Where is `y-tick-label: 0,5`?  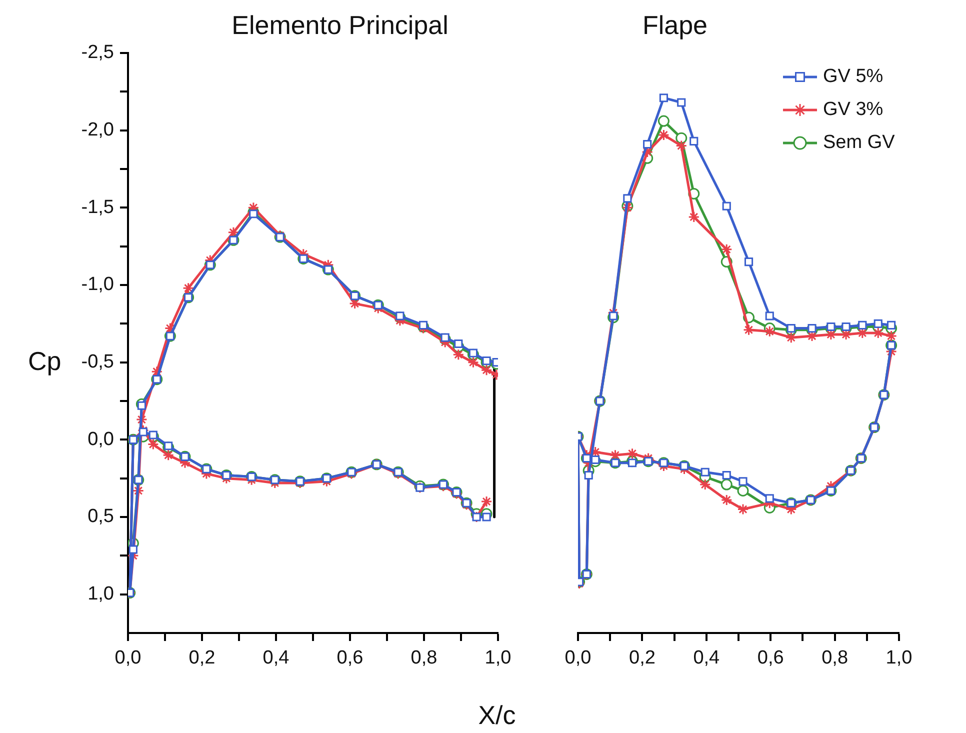 y-tick-label: 0,5 is located at coordinates (101, 517).